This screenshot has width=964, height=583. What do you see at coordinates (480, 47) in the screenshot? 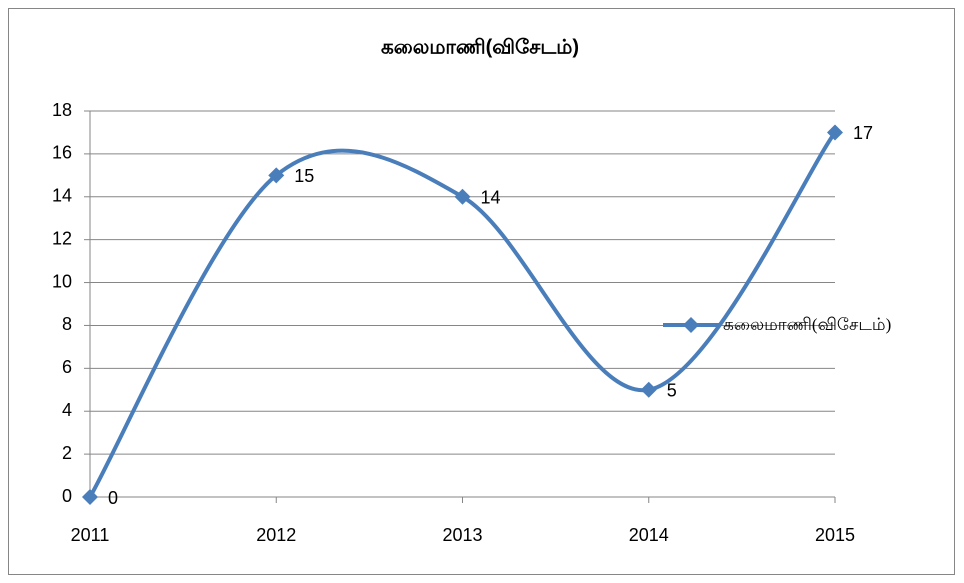
I see `chart-title: கலைமாணி(விசேடம்)` at bounding box center [480, 47].